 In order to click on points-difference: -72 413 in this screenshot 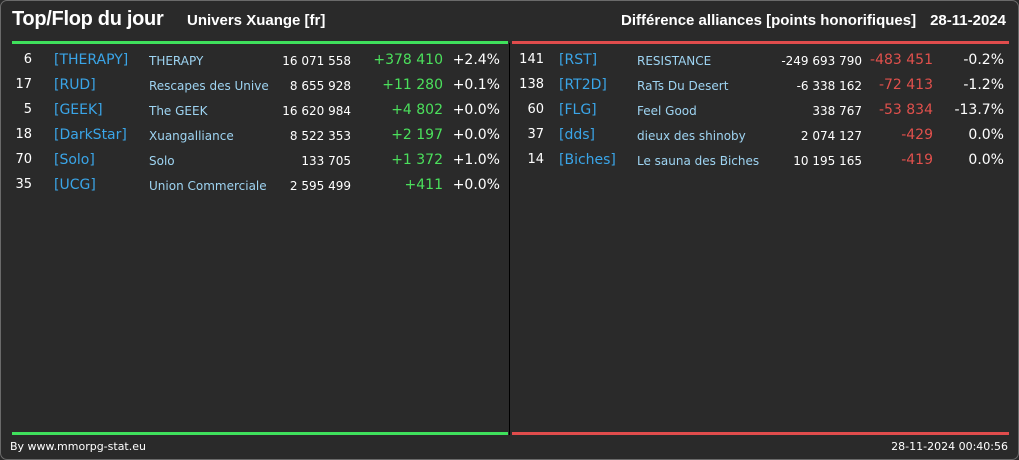, I will do `click(905, 85)`.